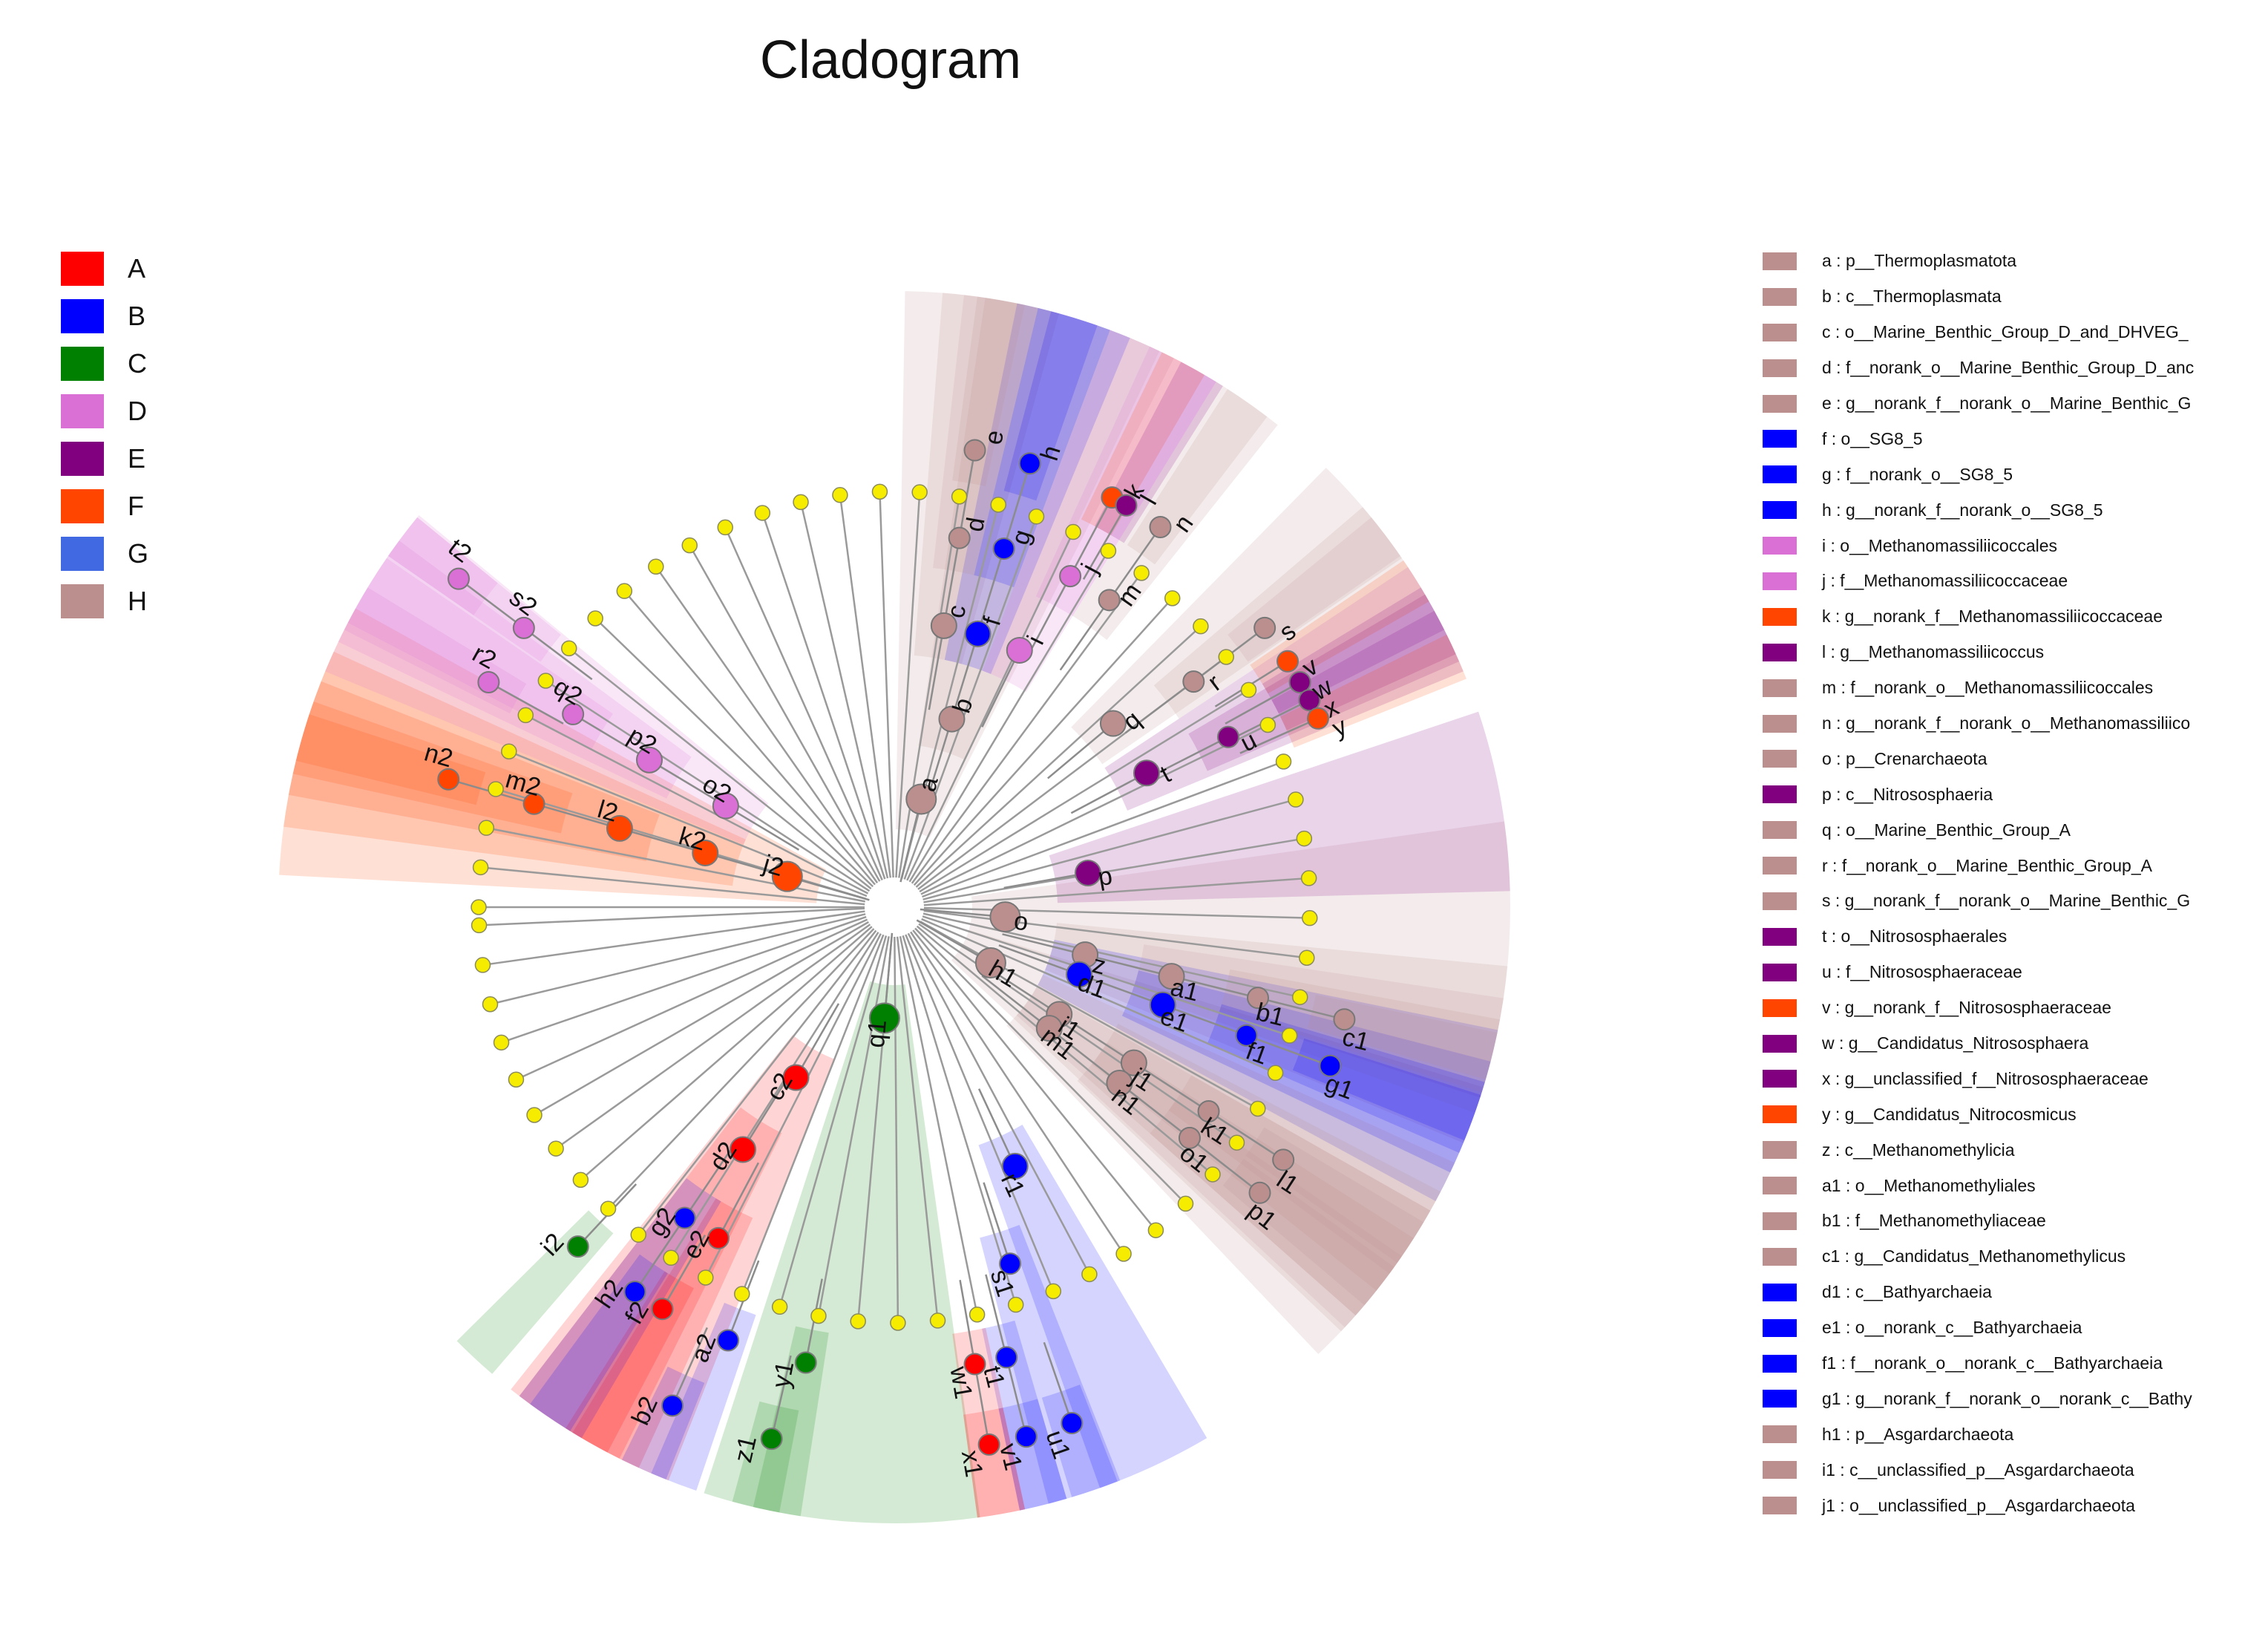 This screenshot has width=2268, height=1628. Describe the element at coordinates (1087, 872) in the screenshot. I see `node-p` at that location.